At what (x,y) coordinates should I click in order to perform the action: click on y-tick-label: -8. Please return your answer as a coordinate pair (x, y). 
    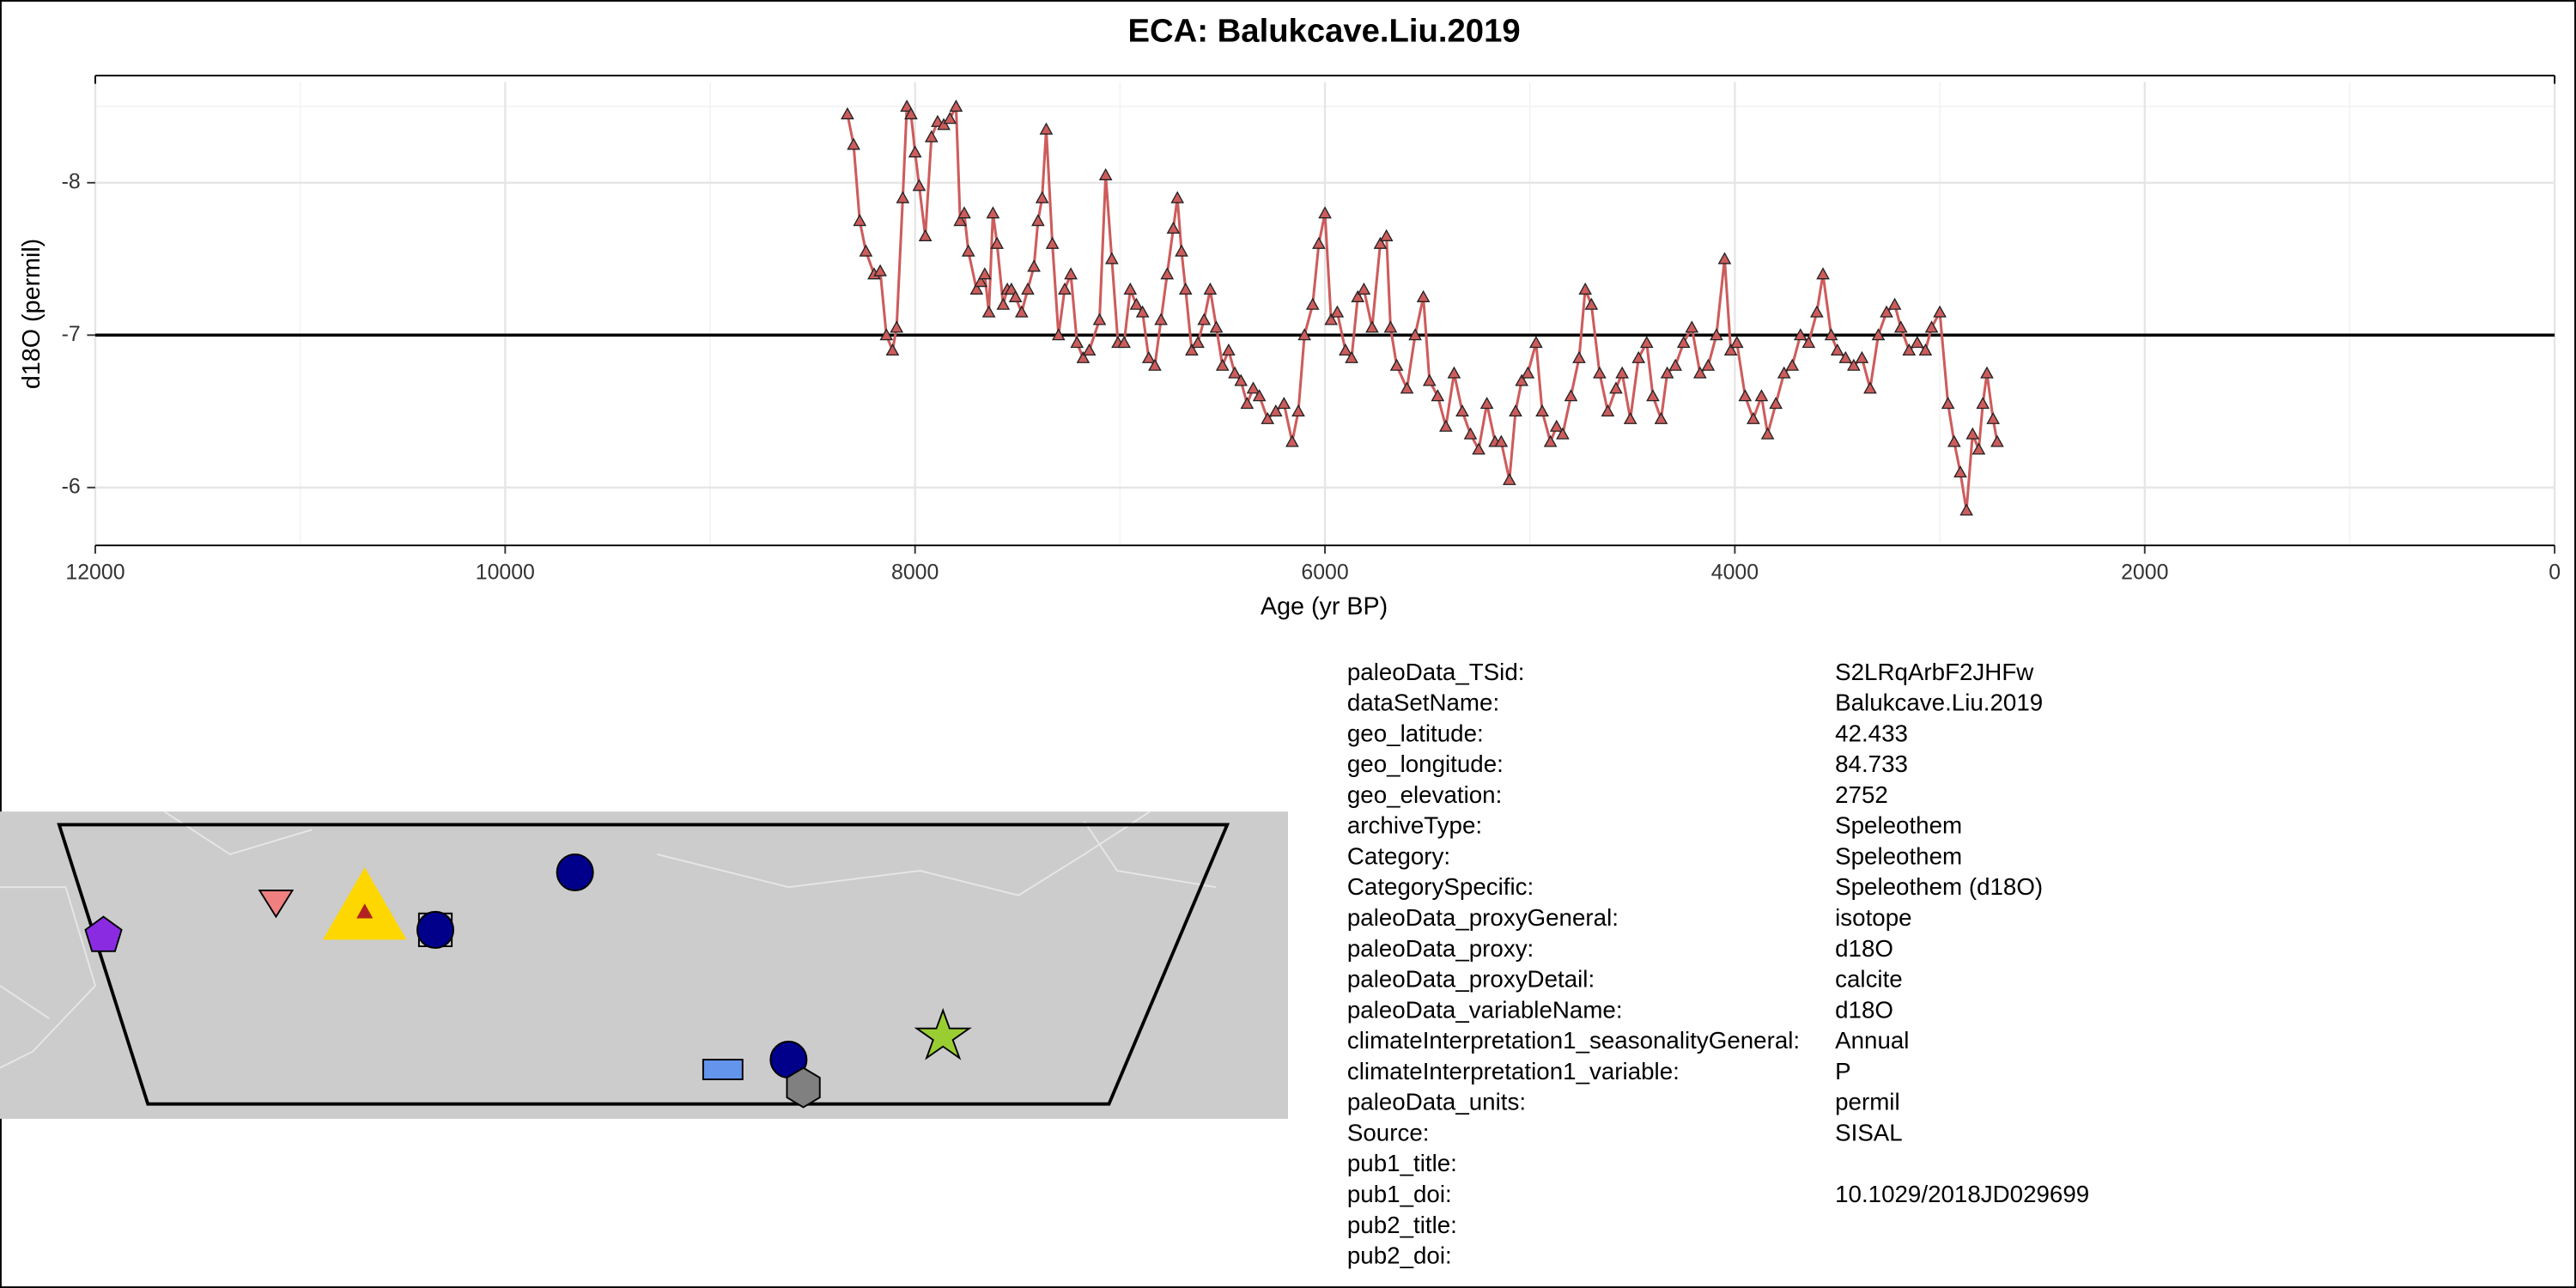
    Looking at the image, I should click on (71, 181).